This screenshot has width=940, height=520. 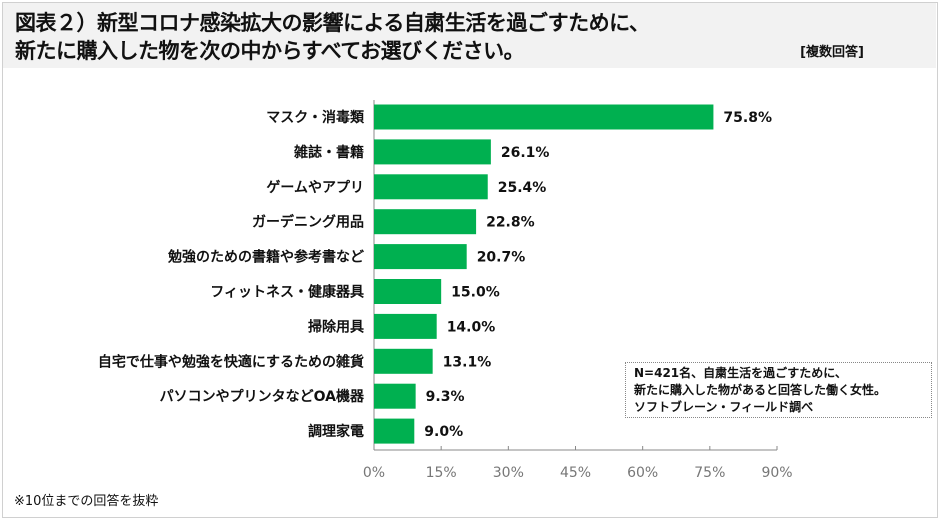 What do you see at coordinates (471, 327) in the screenshot?
I see `value-label: 14.0%` at bounding box center [471, 327].